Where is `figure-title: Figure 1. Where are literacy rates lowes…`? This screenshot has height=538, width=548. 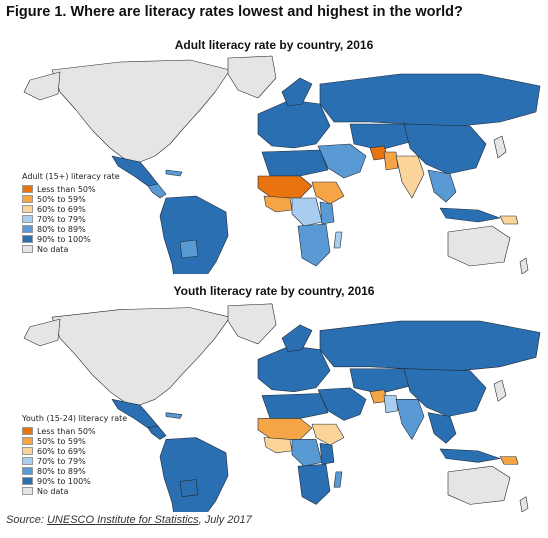 figure-title: Figure 1. Where are literacy rates lowes… is located at coordinates (234, 12).